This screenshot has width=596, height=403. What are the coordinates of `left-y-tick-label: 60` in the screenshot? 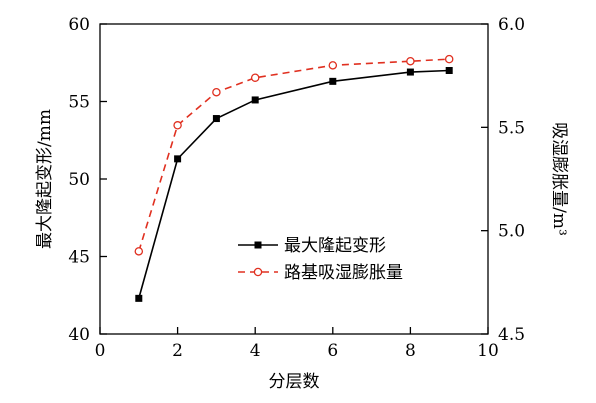 It's located at (79, 25).